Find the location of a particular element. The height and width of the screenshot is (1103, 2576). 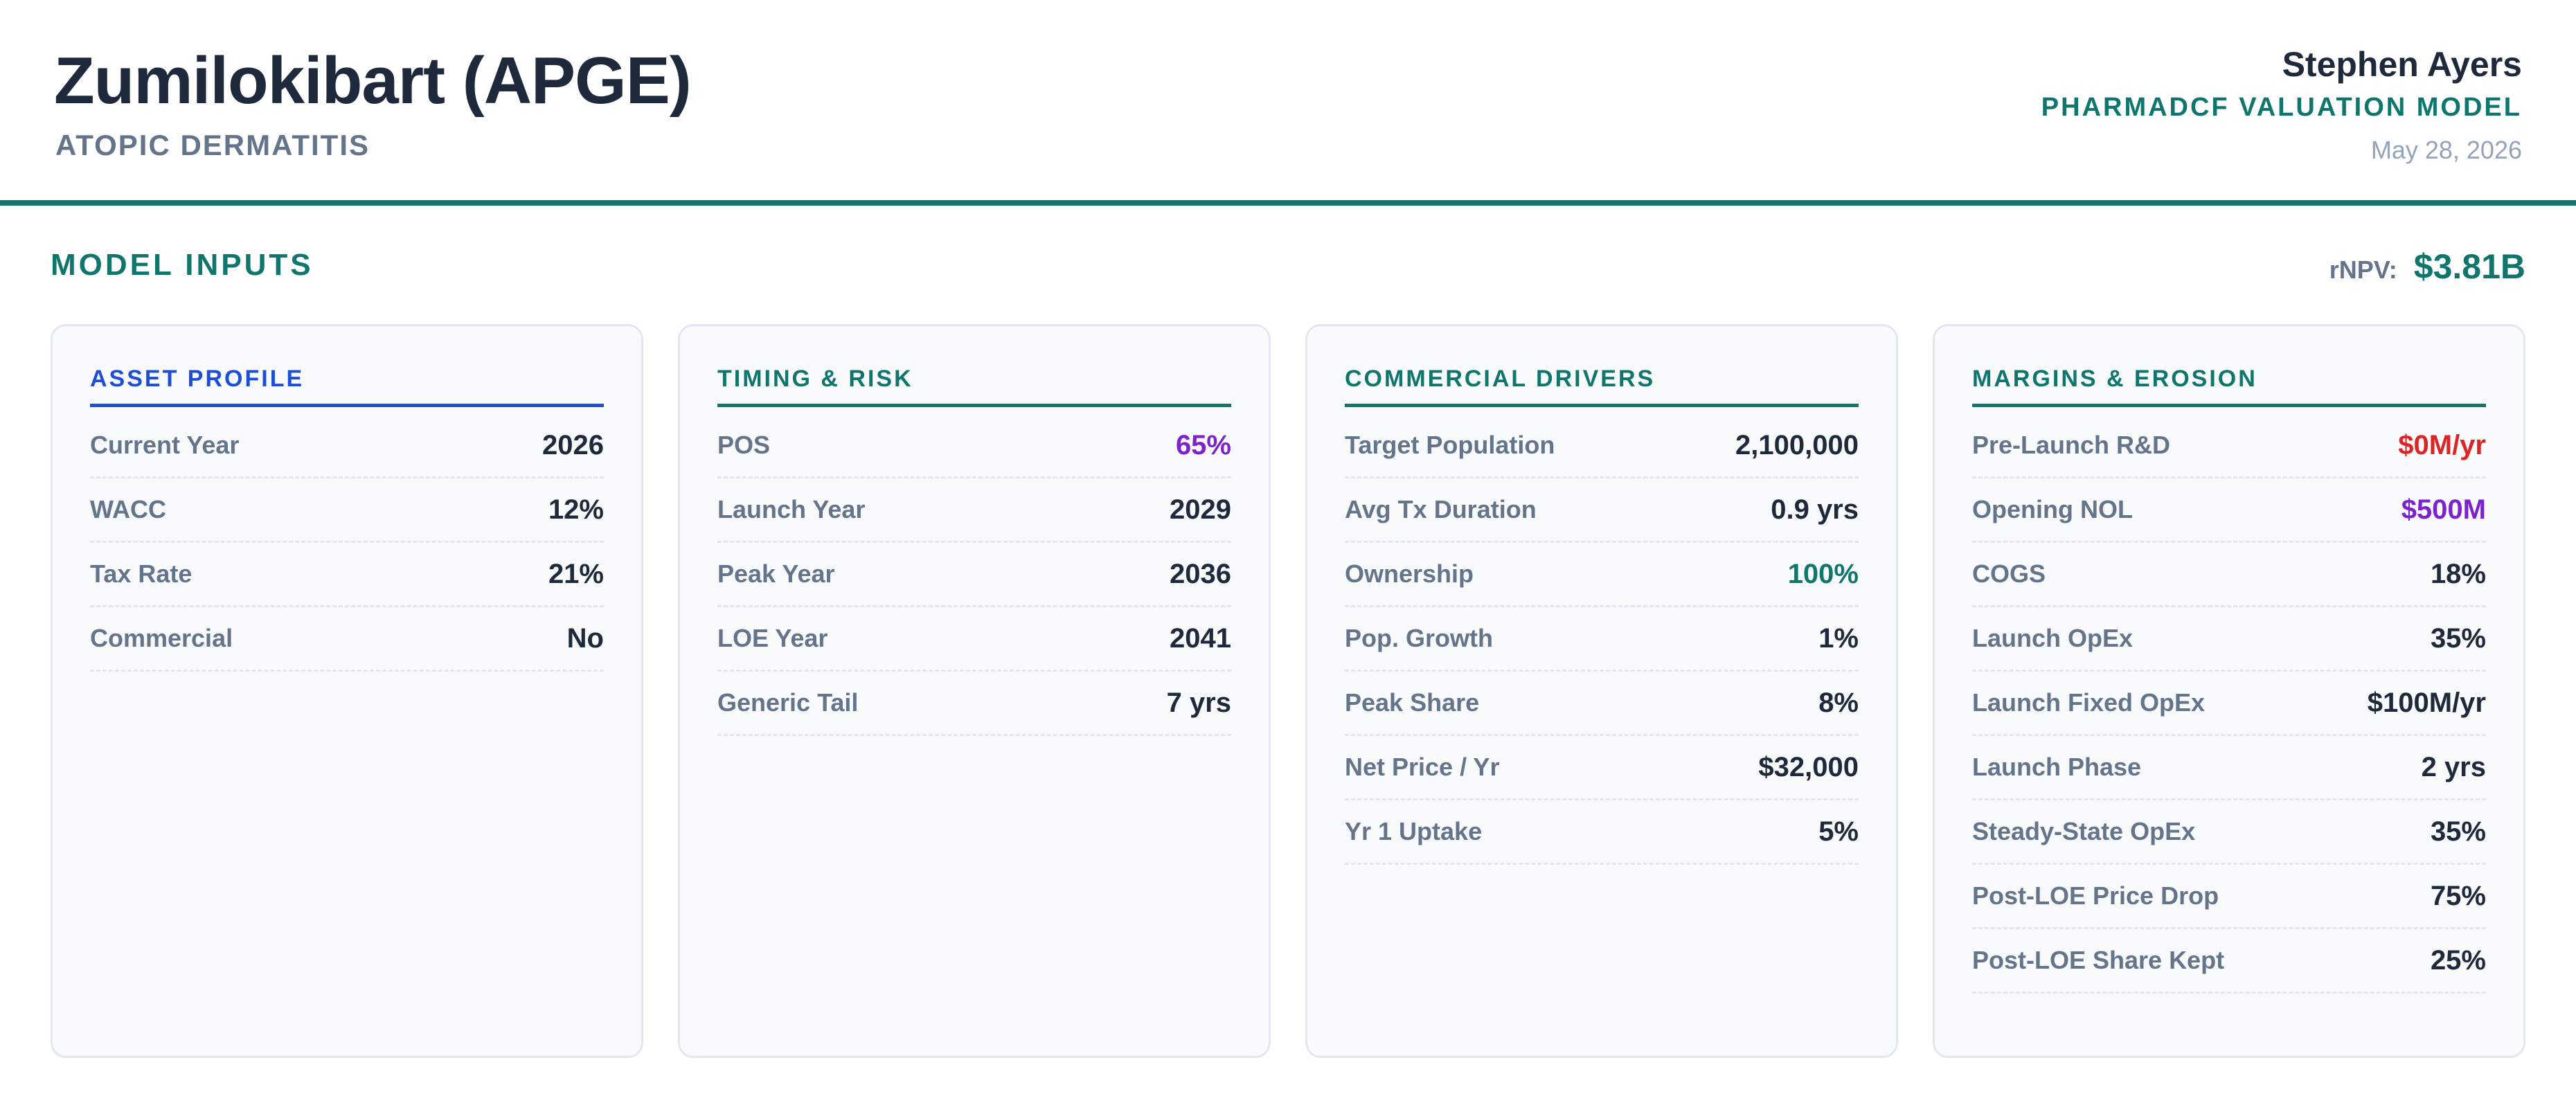

input-label: Pop. Growth is located at coordinates (1419, 638).